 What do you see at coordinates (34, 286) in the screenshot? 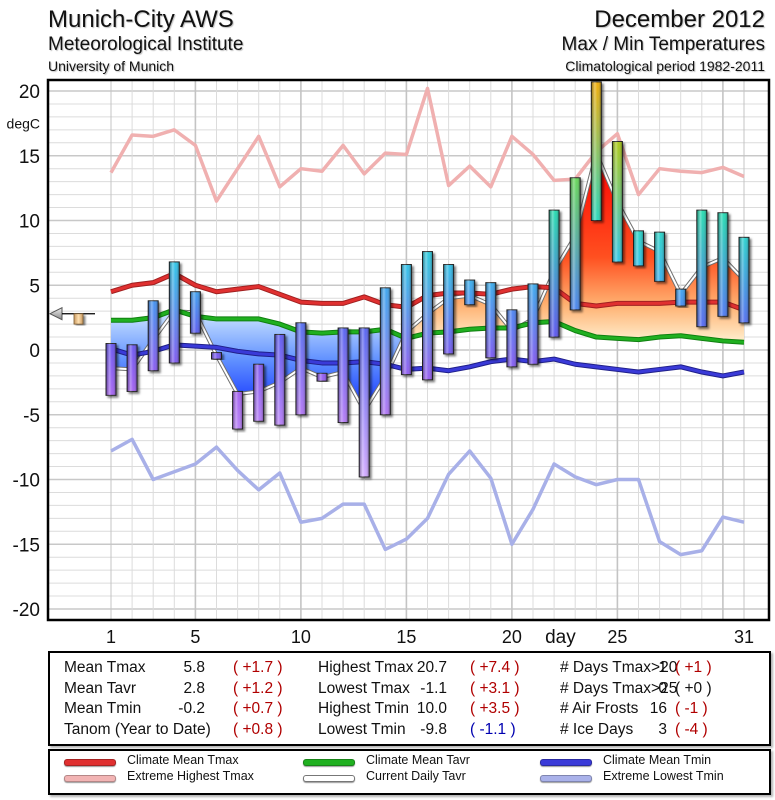
I see `y-tick-label: 5` at bounding box center [34, 286].